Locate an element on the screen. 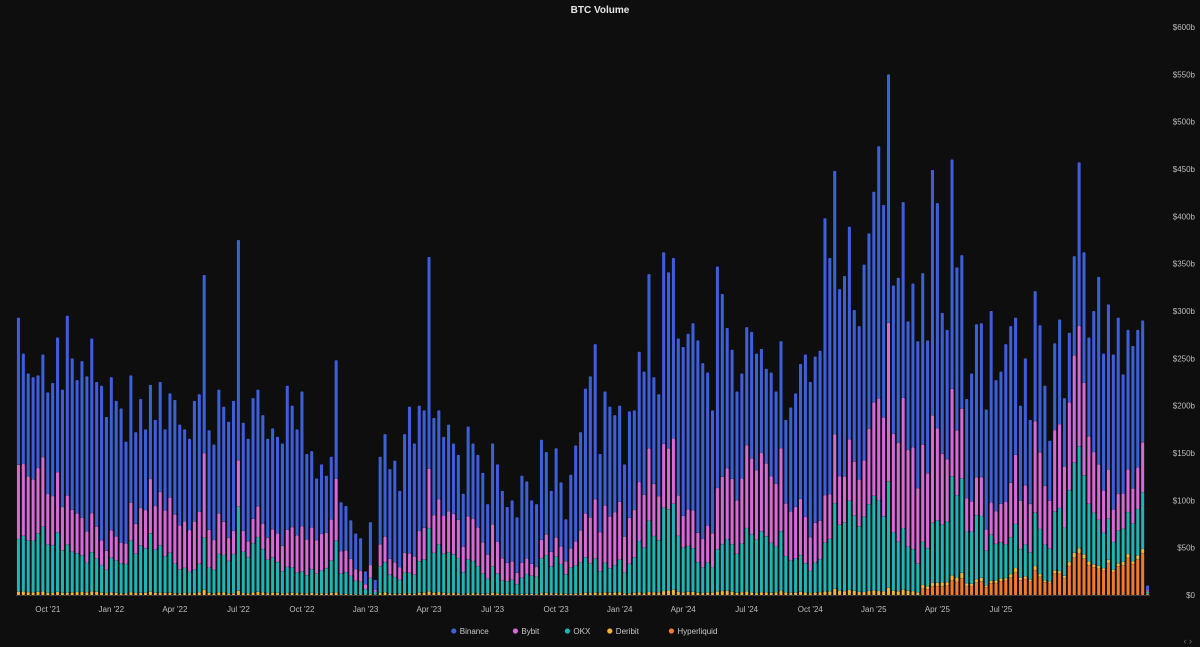  legend-swatch-binance is located at coordinates (454, 631).